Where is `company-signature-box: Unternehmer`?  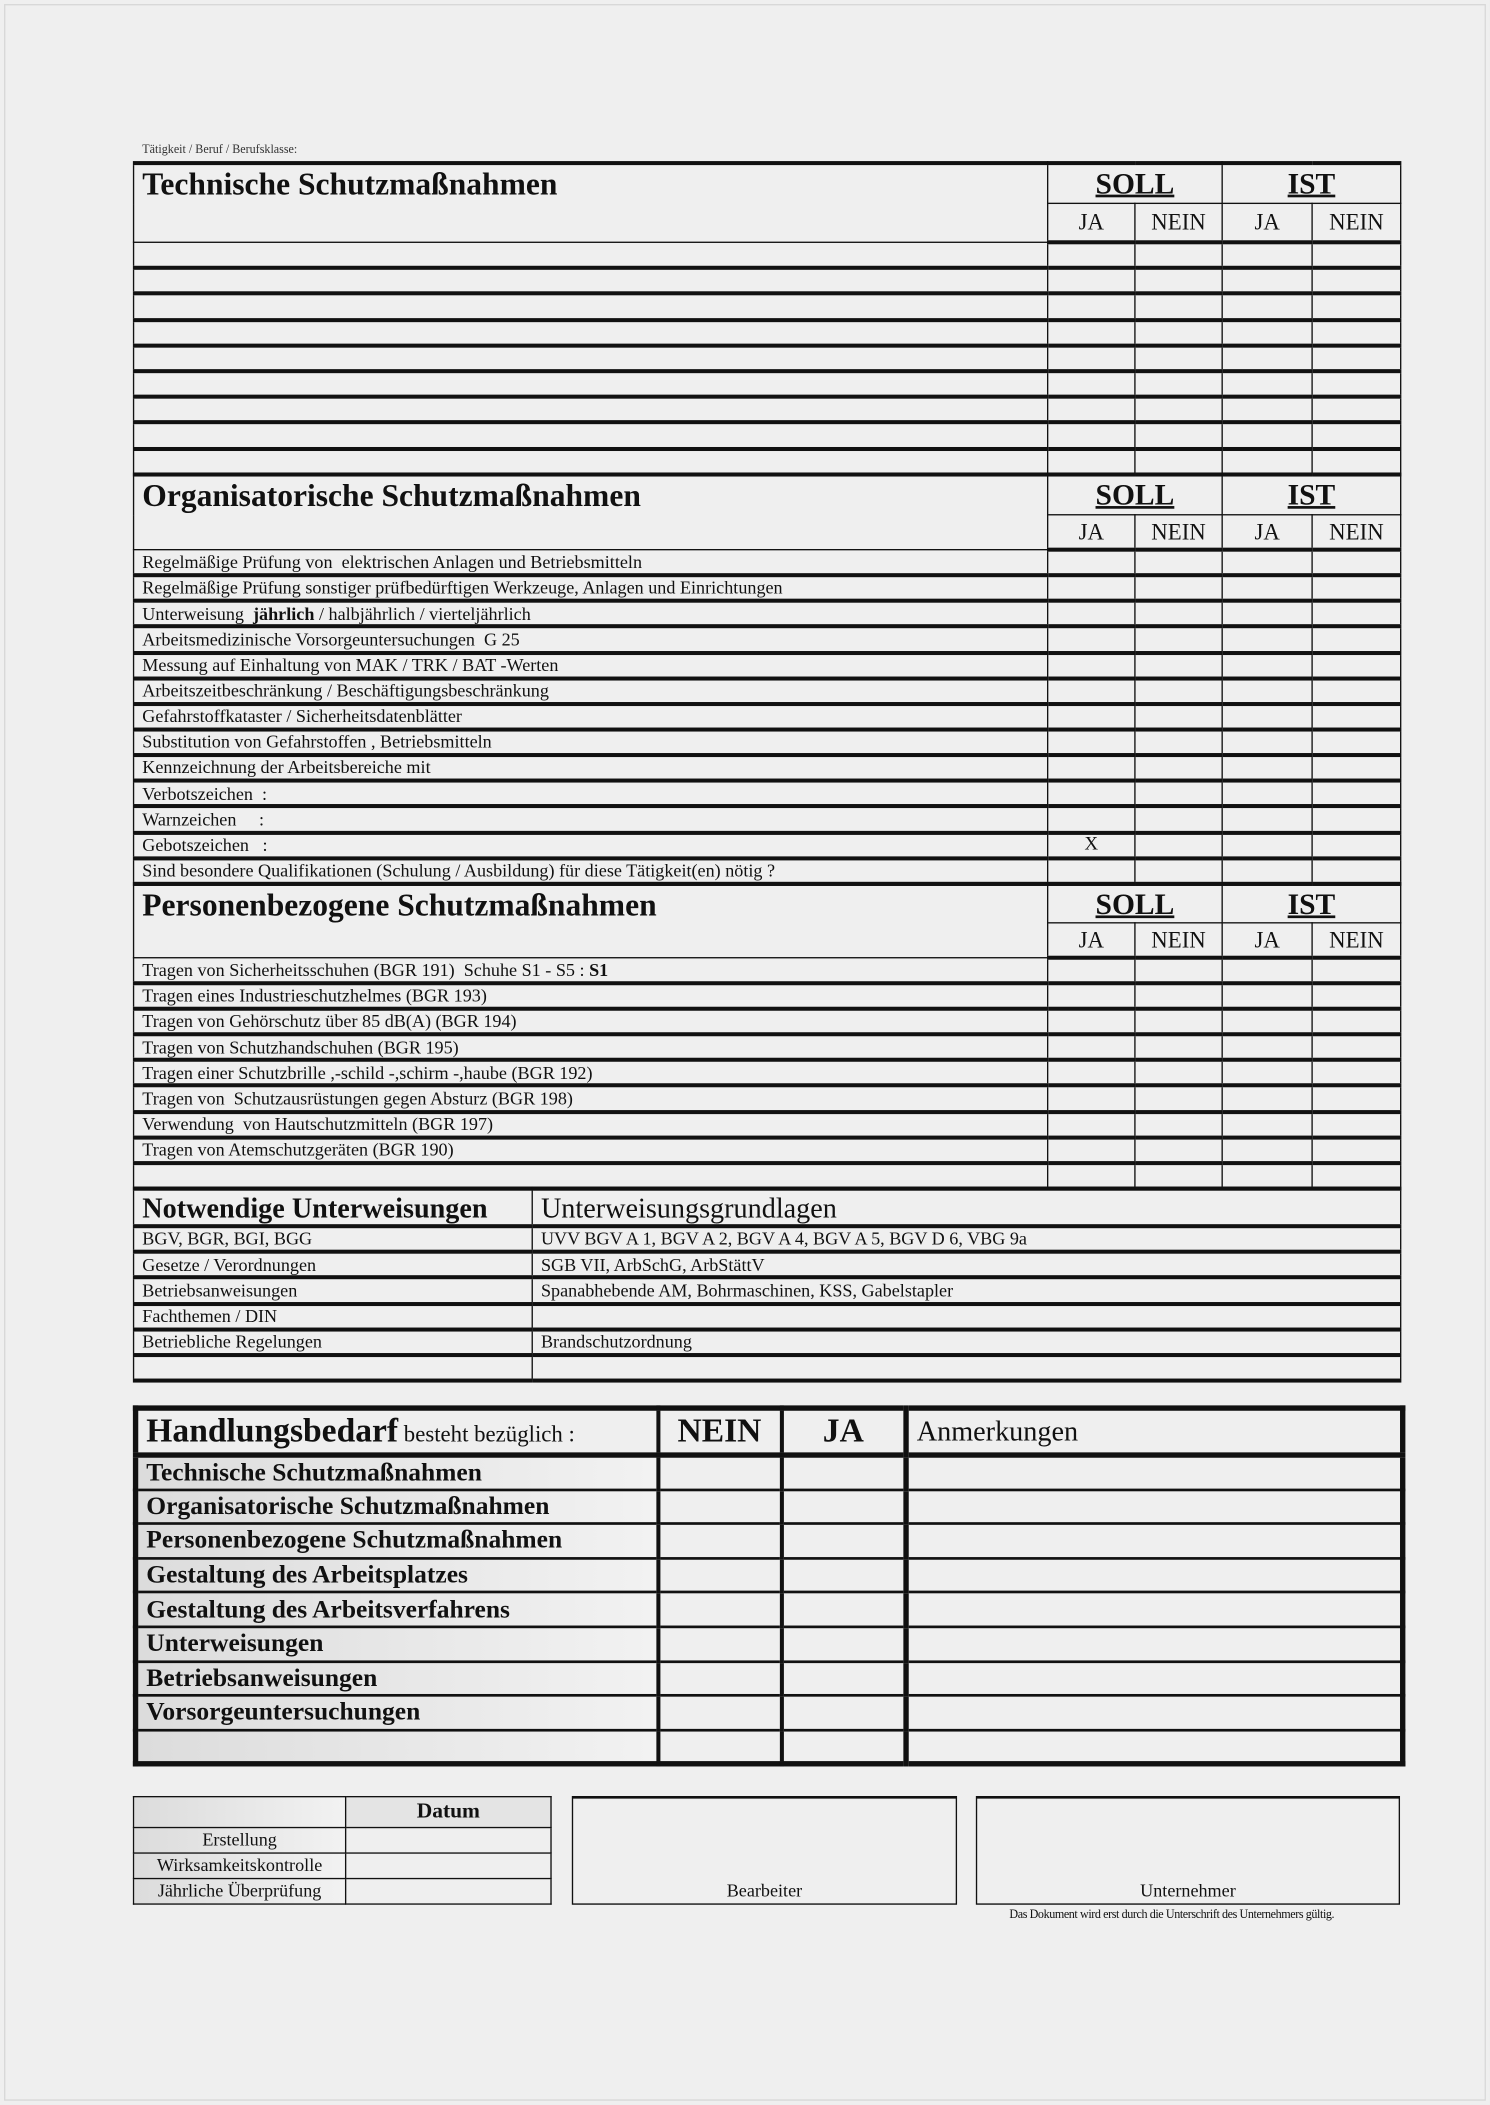
company-signature-box: Unternehmer is located at coordinates (1188, 1850).